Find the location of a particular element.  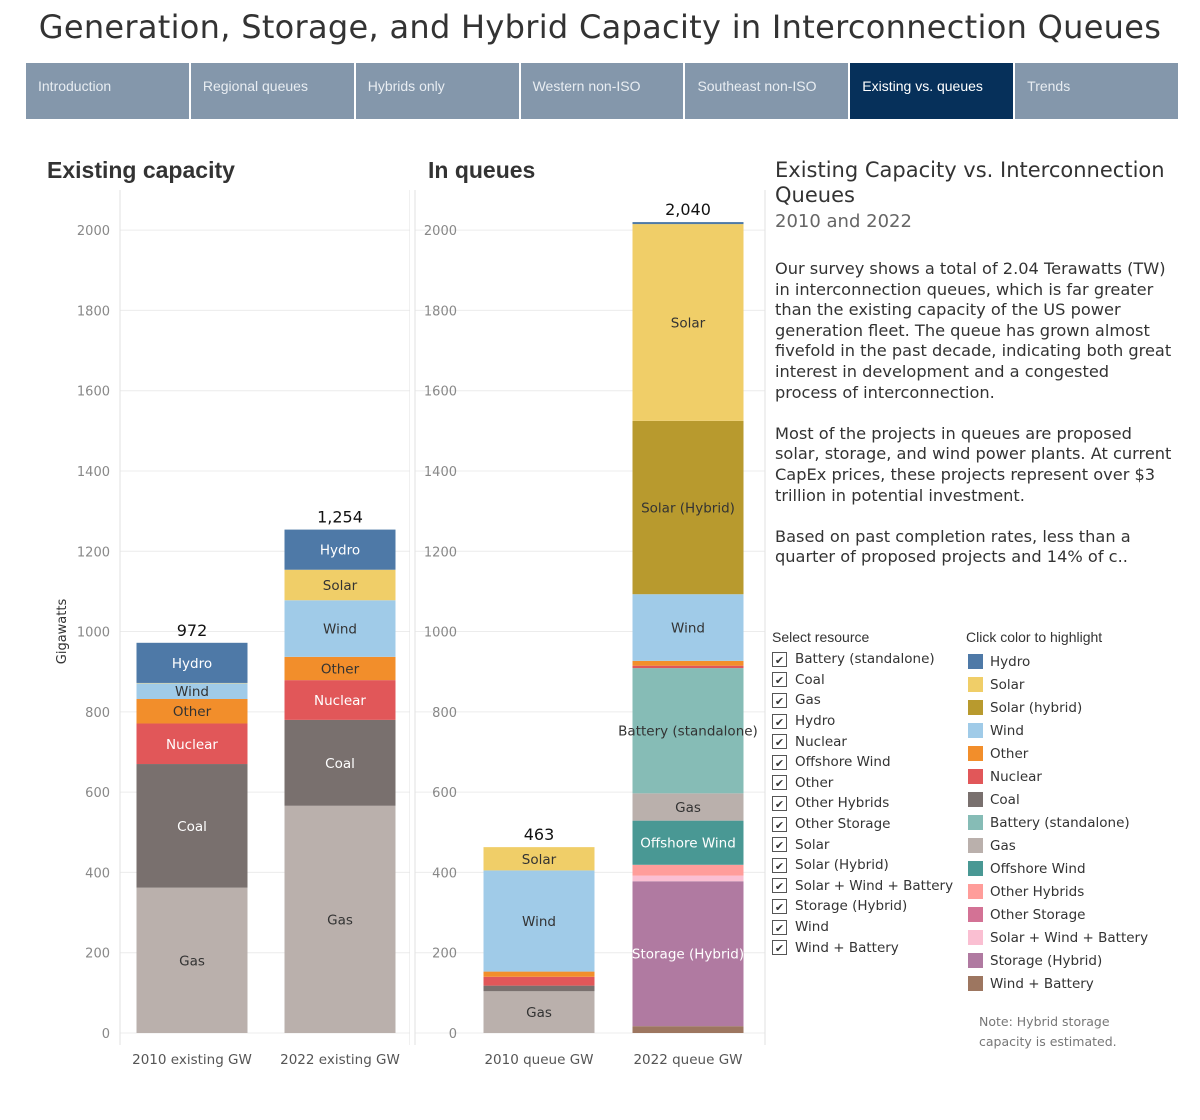

legend-item: Coal is located at coordinates (1058, 799).